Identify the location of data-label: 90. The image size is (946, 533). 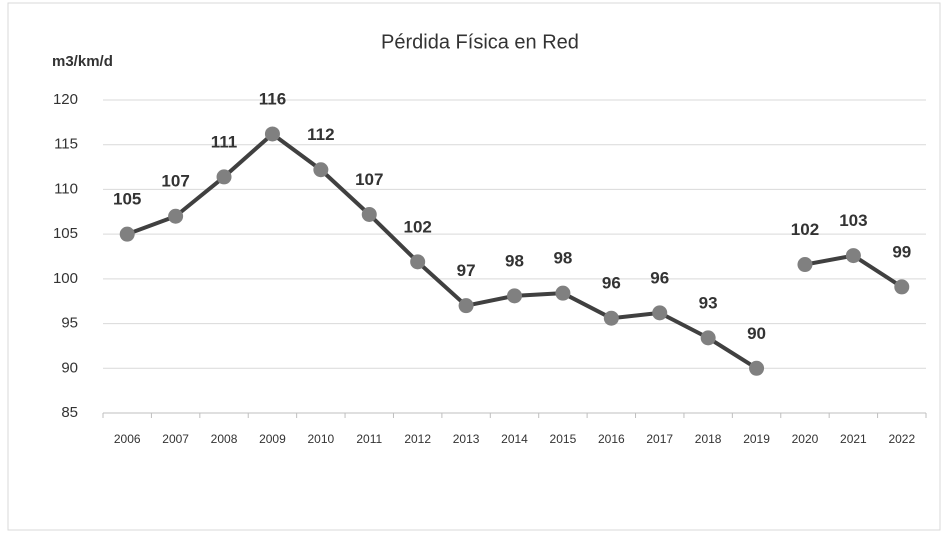
(756, 333).